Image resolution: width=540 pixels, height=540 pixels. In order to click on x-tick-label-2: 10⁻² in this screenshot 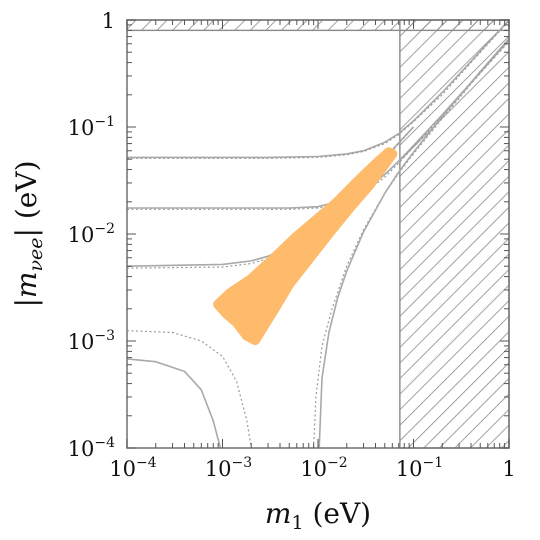, I will do `click(323, 468)`.